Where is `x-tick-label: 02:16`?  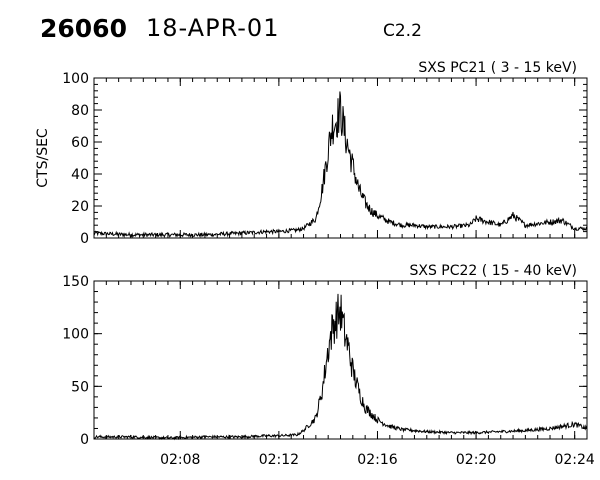
x-tick-label: 02:16 is located at coordinates (377, 460).